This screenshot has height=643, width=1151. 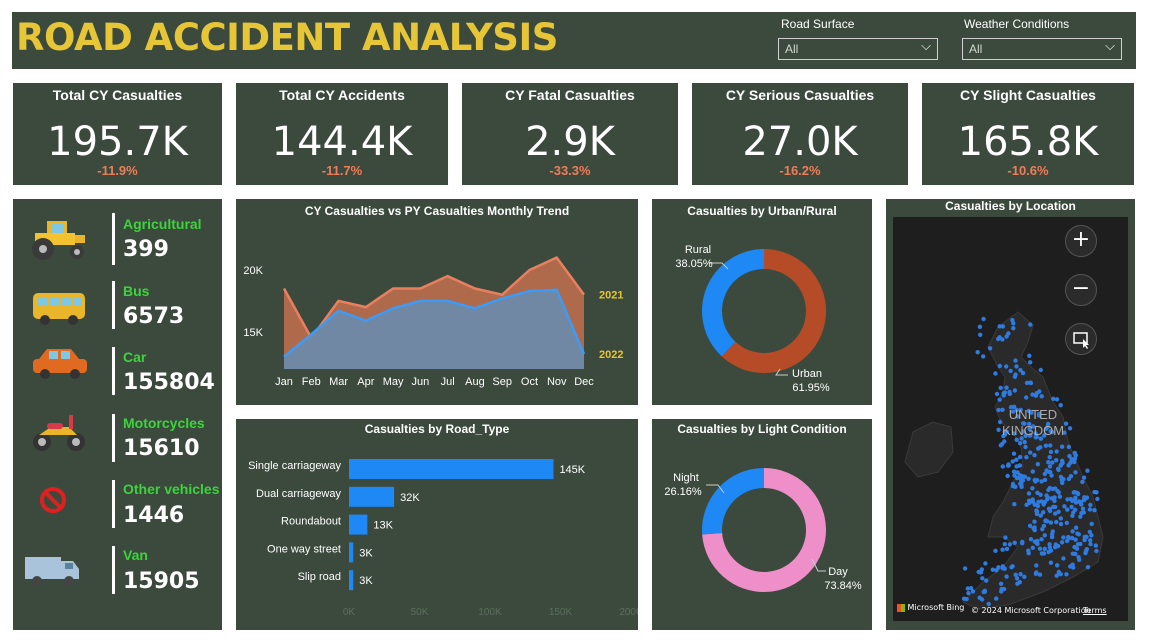 What do you see at coordinates (475, 382) in the screenshot?
I see `x-tick-label: Aug` at bounding box center [475, 382].